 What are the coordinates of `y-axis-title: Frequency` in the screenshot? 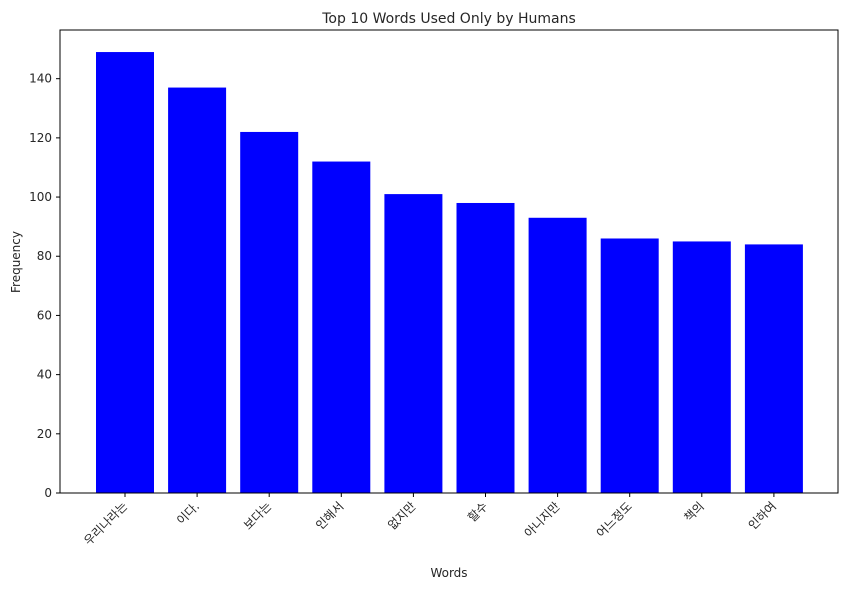 It's located at (16, 262).